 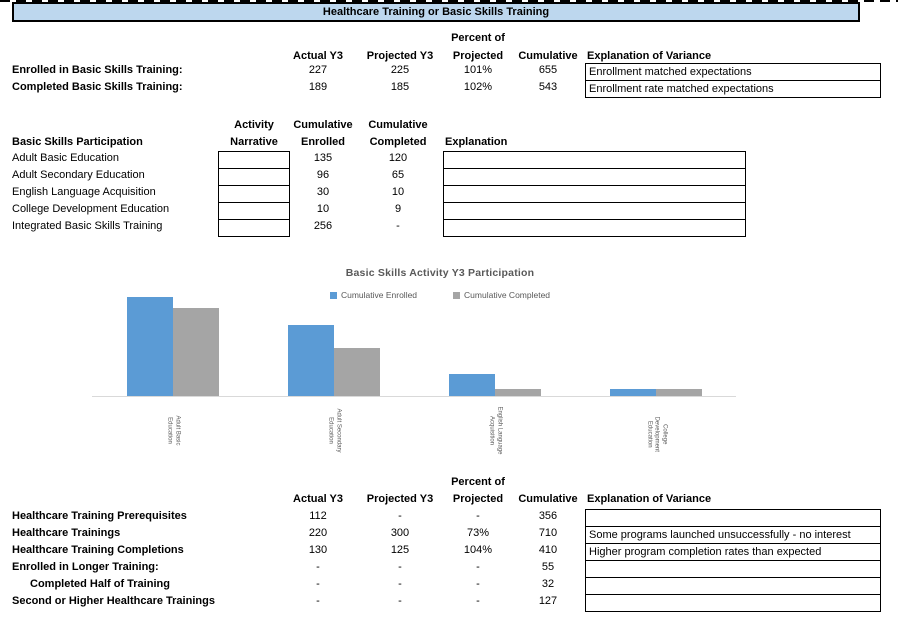 What do you see at coordinates (323, 175) in the screenshot?
I see `t2-enrolled-value: 96` at bounding box center [323, 175].